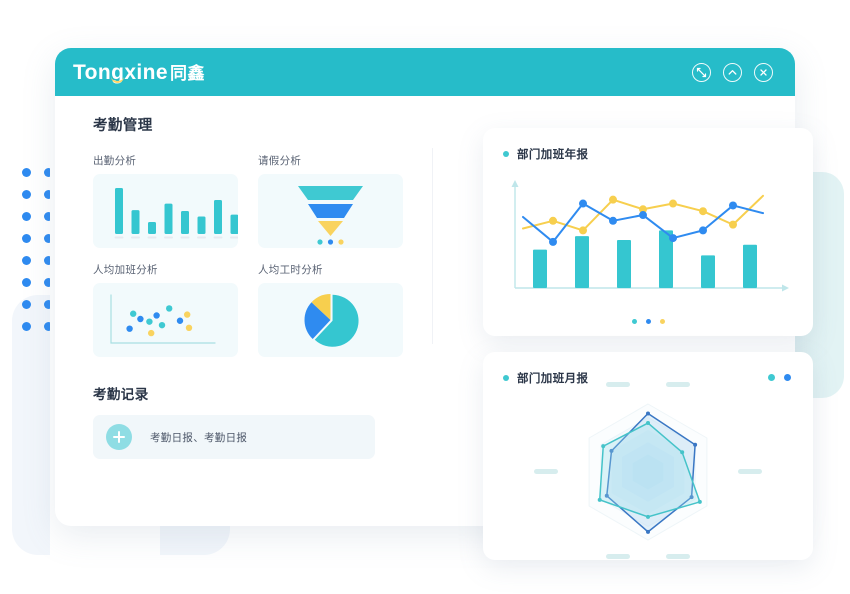  I want to click on thumbnail-label: 出勤分析, so click(115, 161).